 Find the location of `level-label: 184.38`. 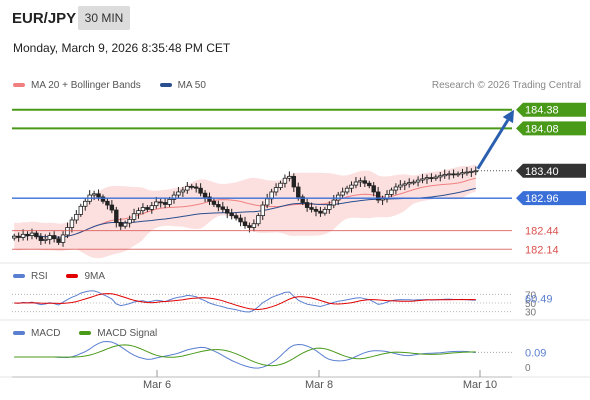

level-label: 184.38 is located at coordinates (542, 111).